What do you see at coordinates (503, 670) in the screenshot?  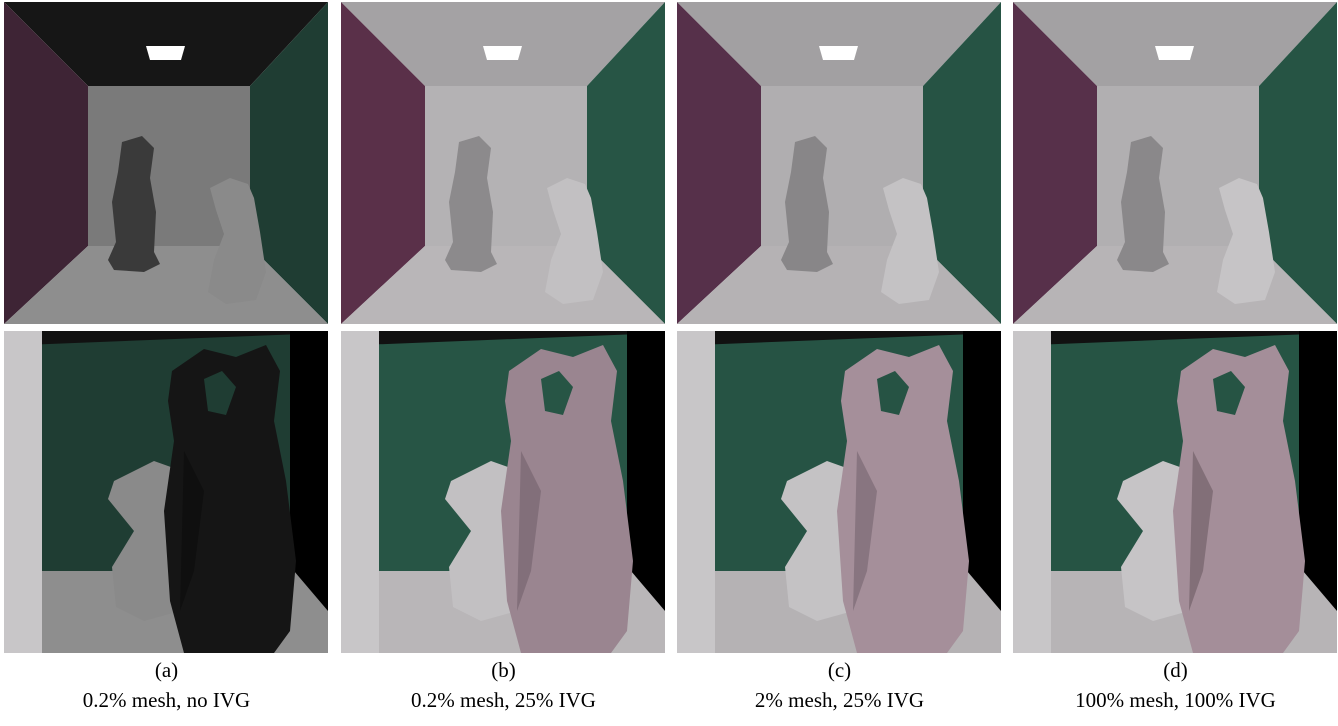 I see `panel-label: (b)` at bounding box center [503, 670].